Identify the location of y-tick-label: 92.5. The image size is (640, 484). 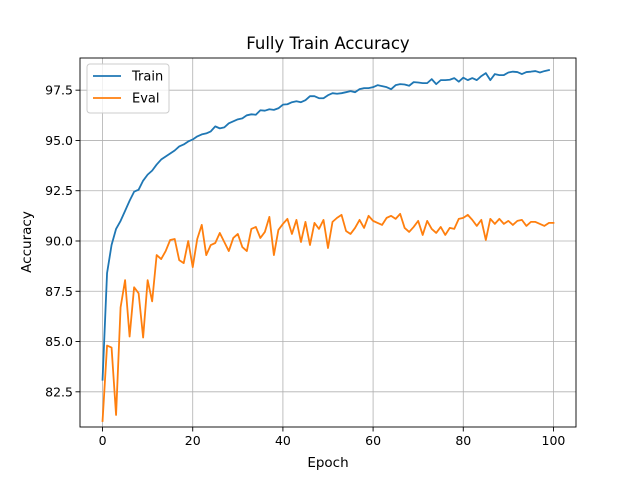
(59, 190).